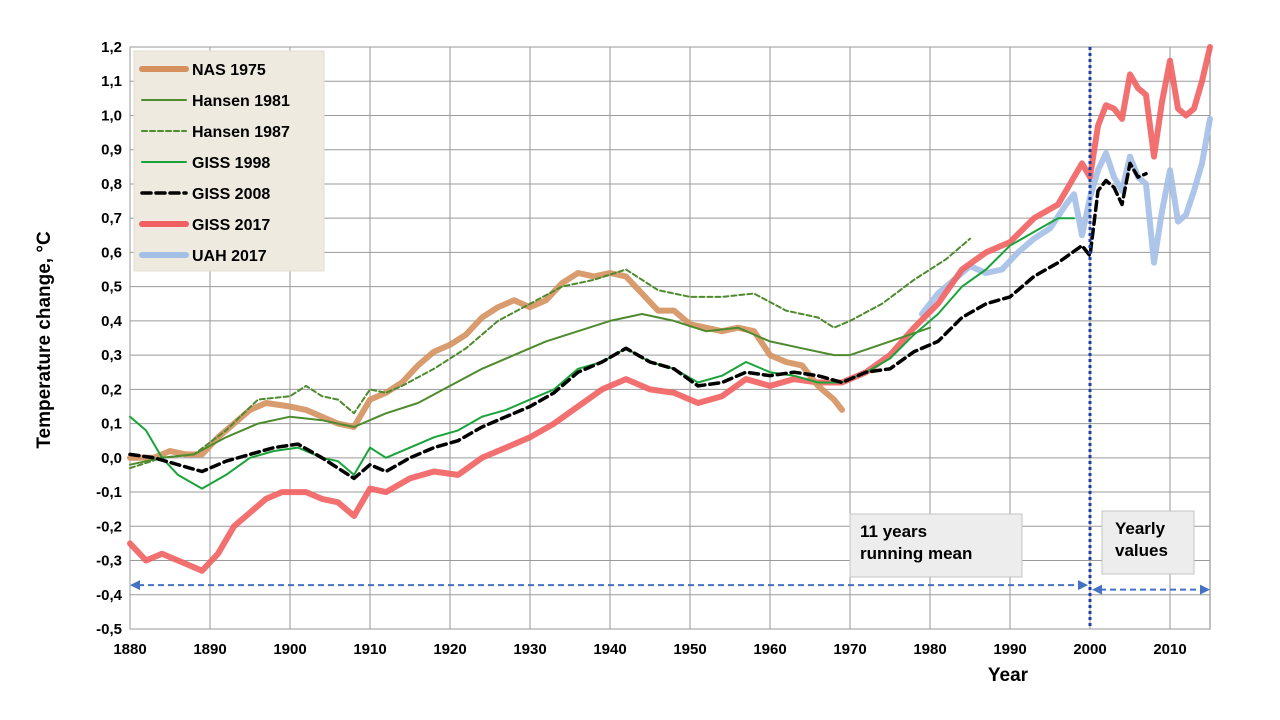  I want to click on legend-label: Hansen 1981, so click(241, 101).